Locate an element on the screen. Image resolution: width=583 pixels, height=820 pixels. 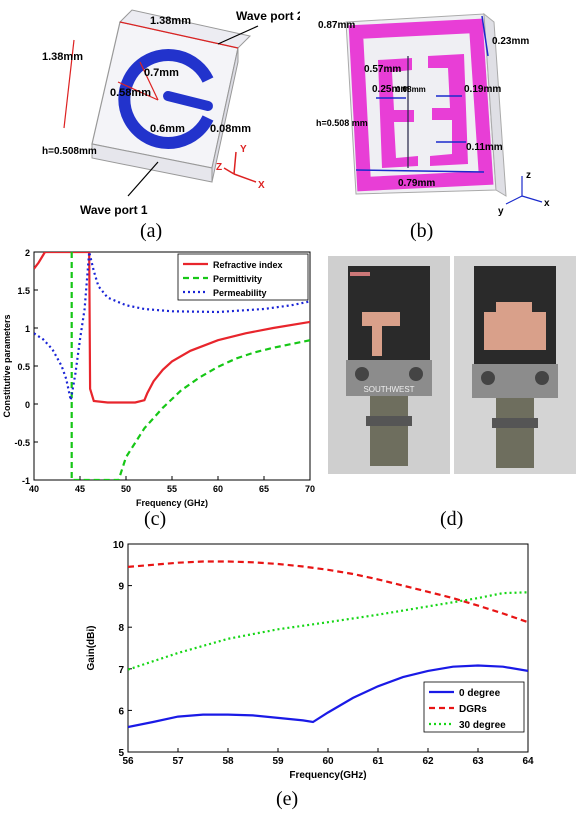
axis-y-line is located at coordinates (235, 163).